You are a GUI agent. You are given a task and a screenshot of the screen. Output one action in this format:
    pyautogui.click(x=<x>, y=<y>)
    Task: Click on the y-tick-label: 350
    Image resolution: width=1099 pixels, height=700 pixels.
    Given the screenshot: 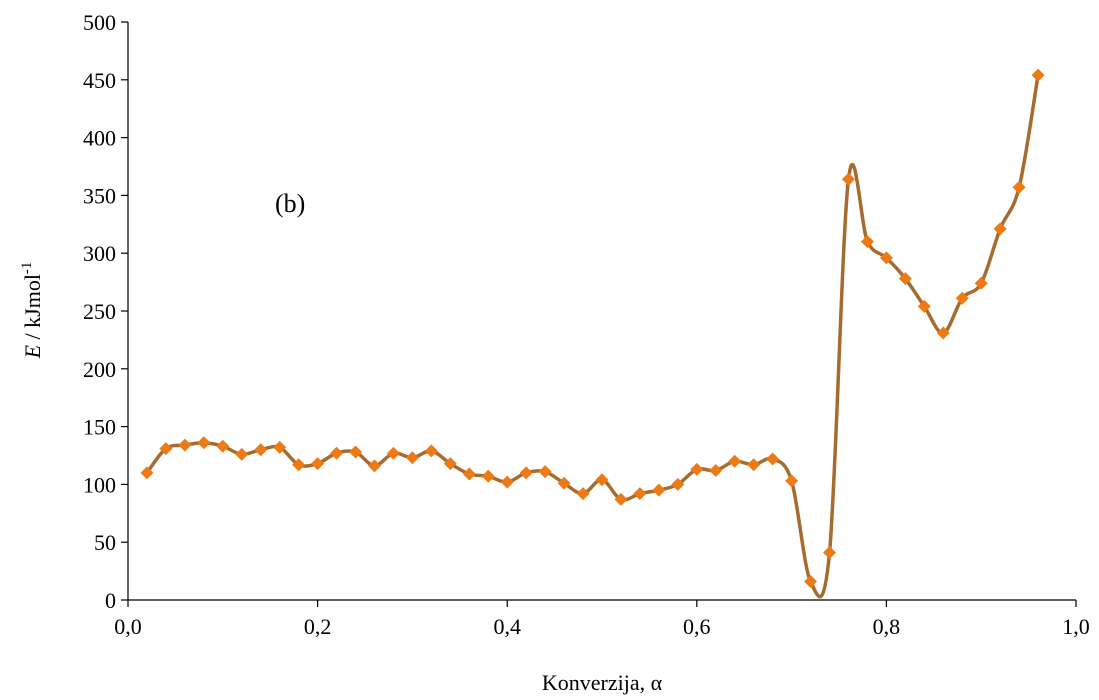 What is the action you would take?
    pyautogui.click(x=99, y=195)
    